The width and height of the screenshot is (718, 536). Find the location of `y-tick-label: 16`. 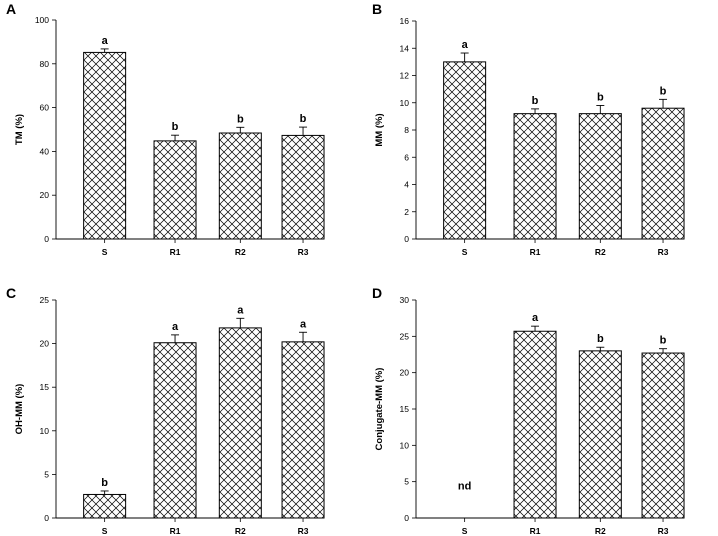

y-tick-label: 16 is located at coordinates (405, 21).